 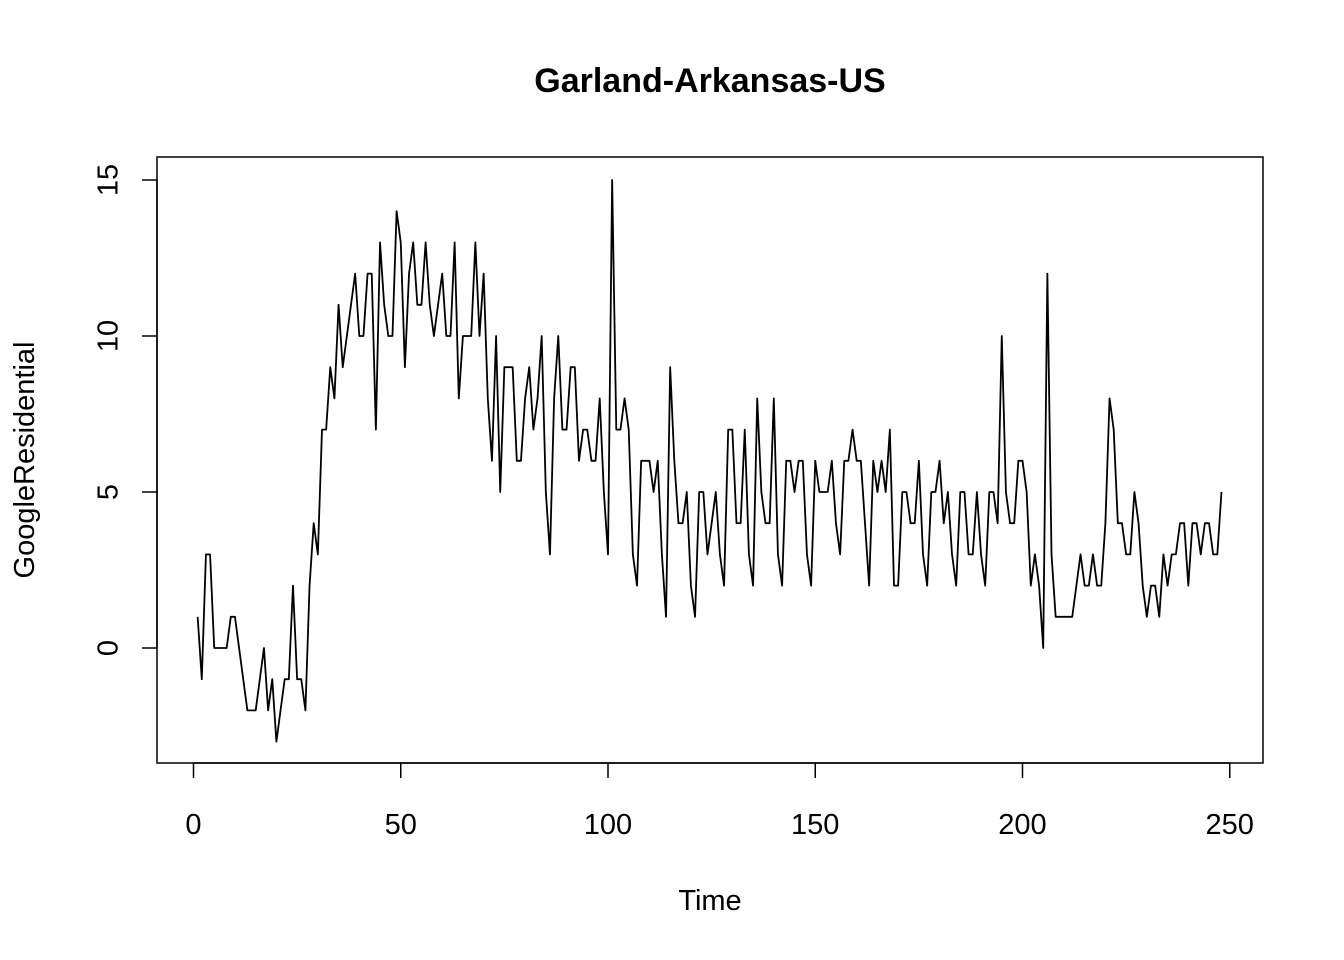 I want to click on x-axis: 0 50 100 150 200 250, so click(x=719, y=801).